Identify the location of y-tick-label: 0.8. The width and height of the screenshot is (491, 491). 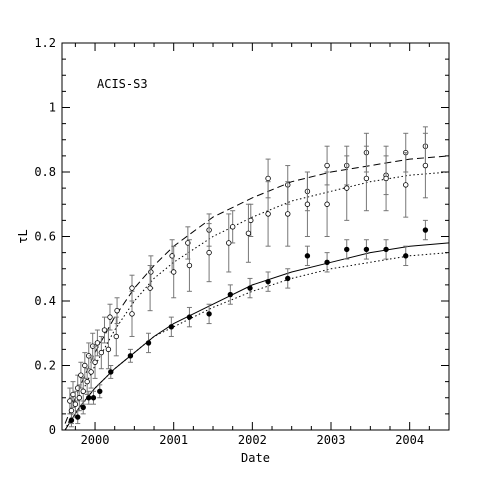
(45, 172).